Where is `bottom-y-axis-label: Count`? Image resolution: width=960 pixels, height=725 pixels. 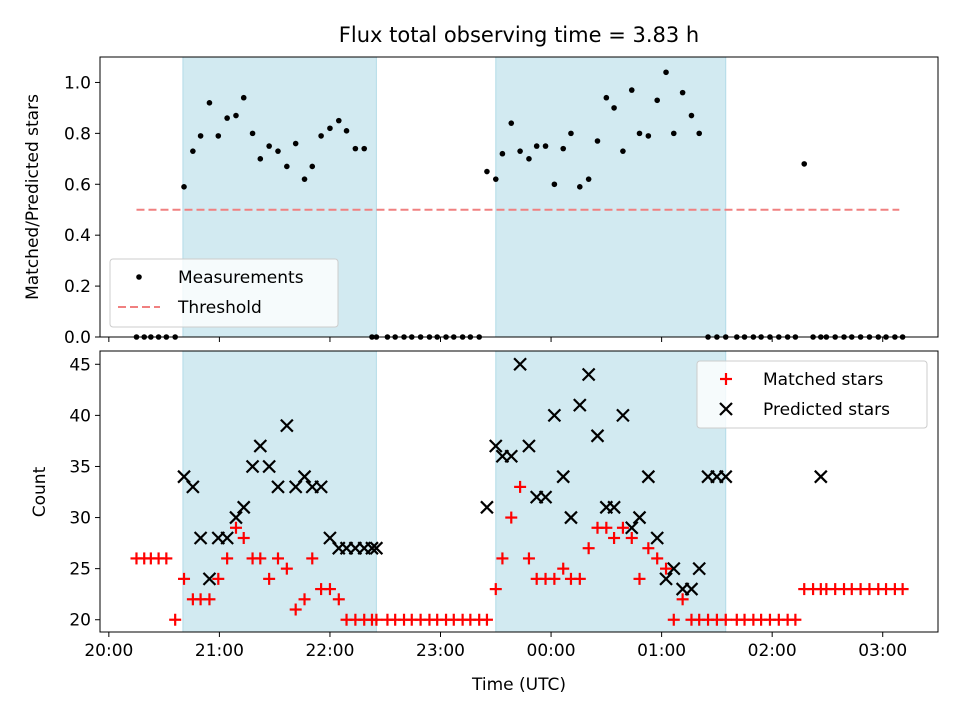
bottom-y-axis-label: Count is located at coordinates (40, 491).